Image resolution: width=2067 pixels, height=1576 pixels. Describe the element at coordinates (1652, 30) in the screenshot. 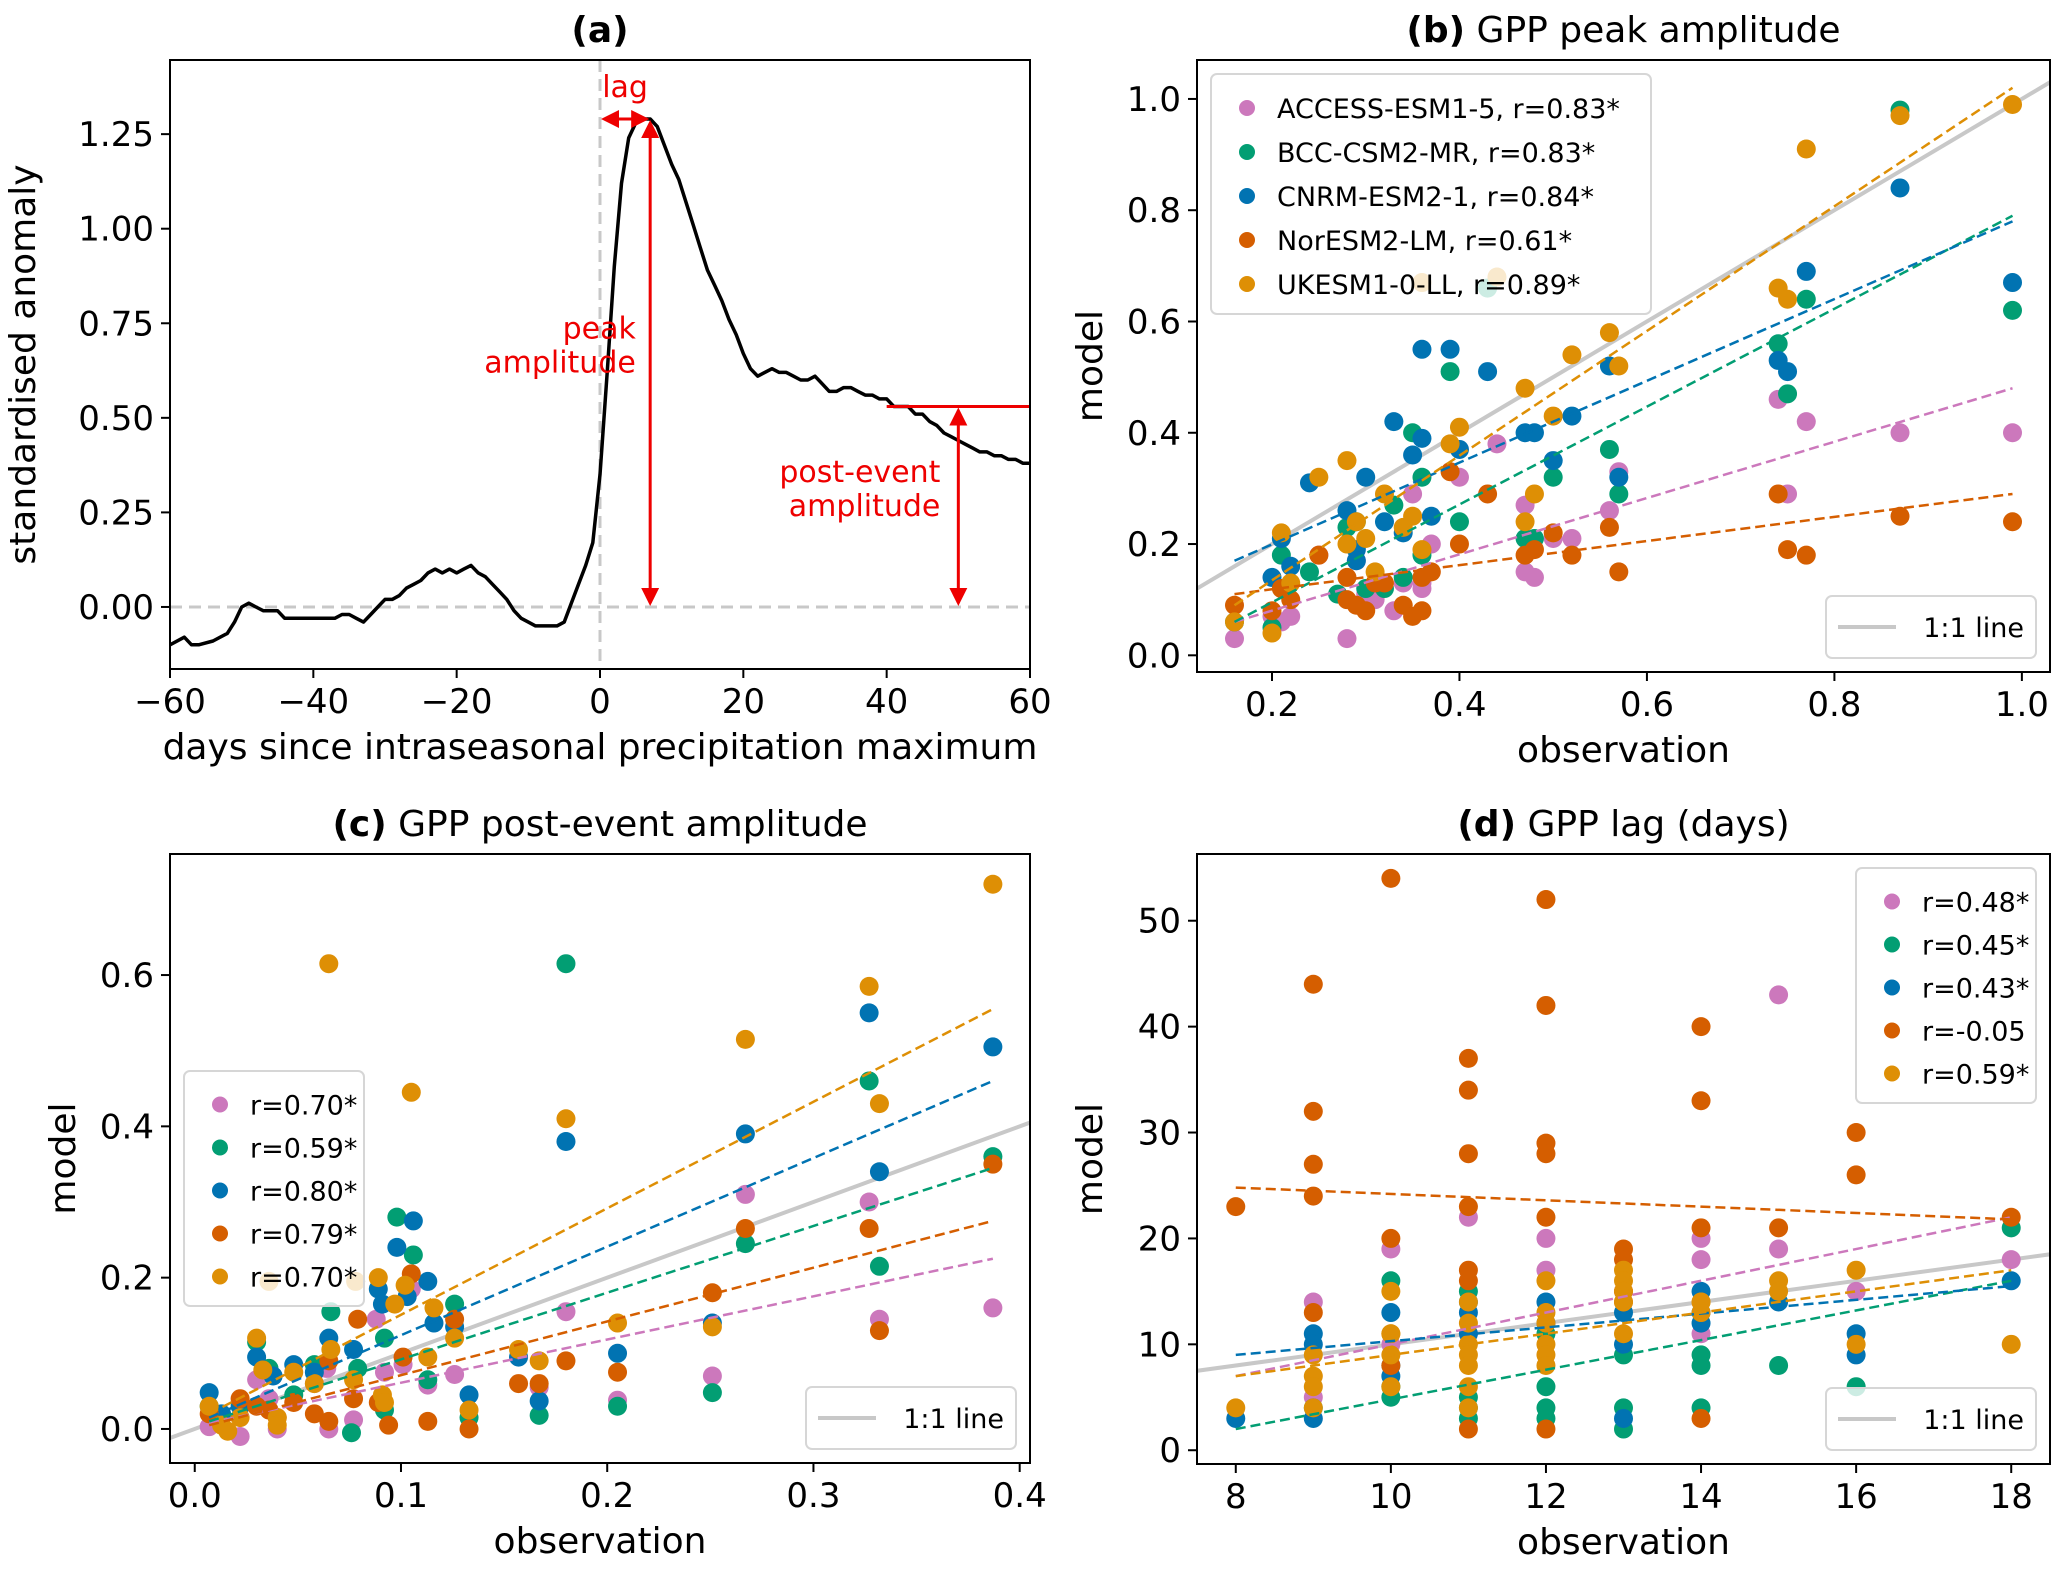

I see `panel-title-text: GPP peak amplitude` at that location.